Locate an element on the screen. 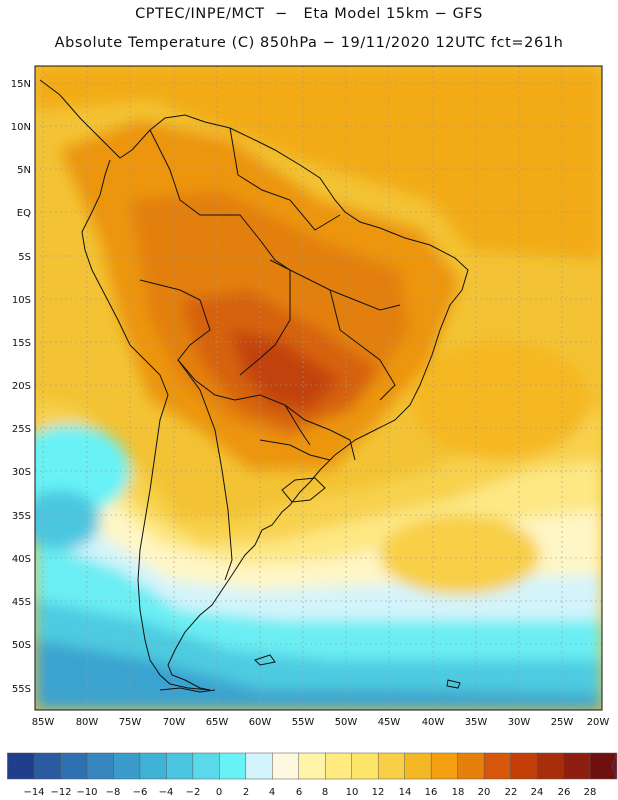  lat-label: 25S is located at coordinates (21, 429).